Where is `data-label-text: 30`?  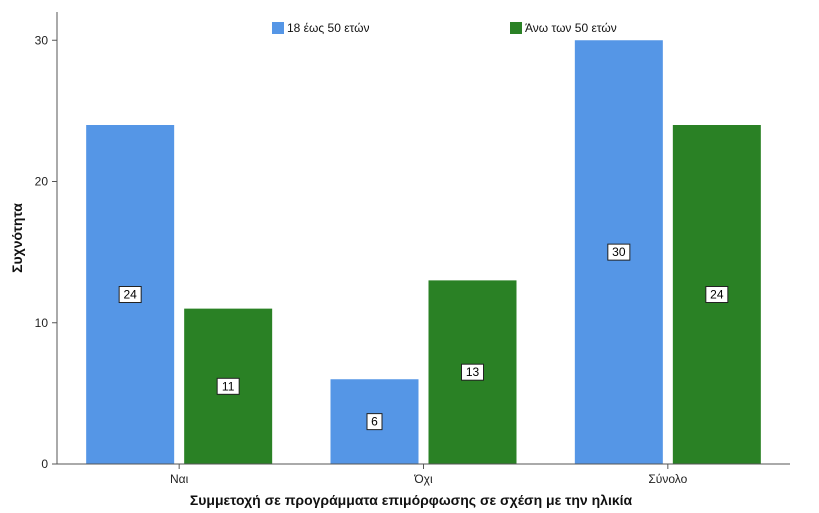
data-label-text: 30 is located at coordinates (619, 252).